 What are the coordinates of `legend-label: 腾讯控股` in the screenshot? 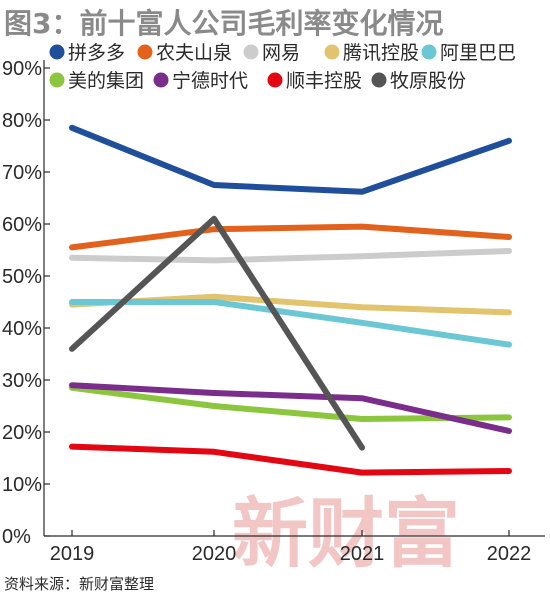 It's located at (381, 53).